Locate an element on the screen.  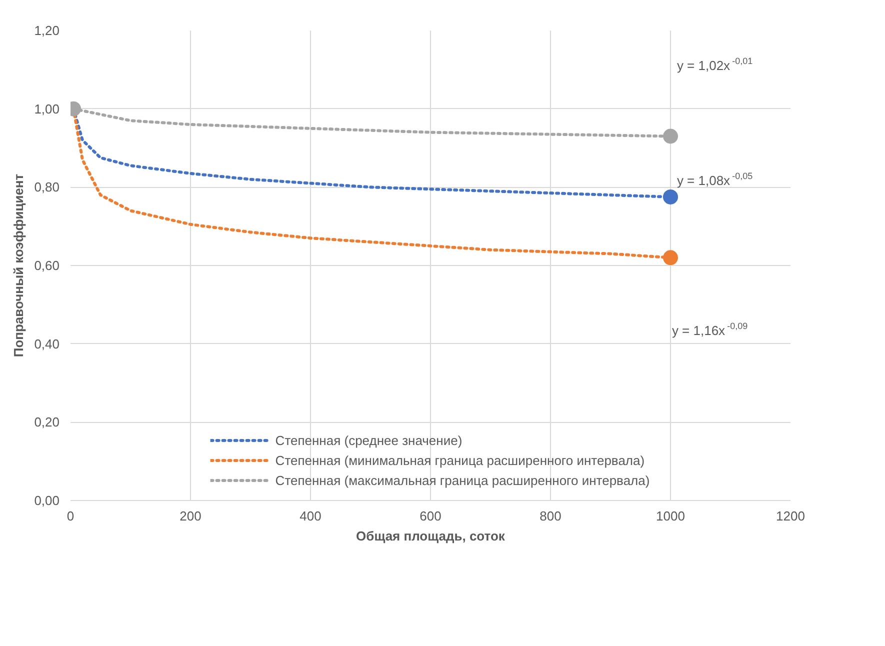
legend-label: Степенная (максимальная граница расширенного интервала) is located at coordinates (462, 480).